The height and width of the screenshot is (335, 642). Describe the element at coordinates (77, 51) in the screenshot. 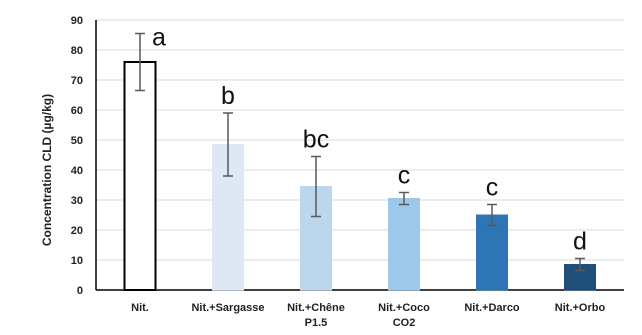

I see `y-tick-label: 80` at that location.